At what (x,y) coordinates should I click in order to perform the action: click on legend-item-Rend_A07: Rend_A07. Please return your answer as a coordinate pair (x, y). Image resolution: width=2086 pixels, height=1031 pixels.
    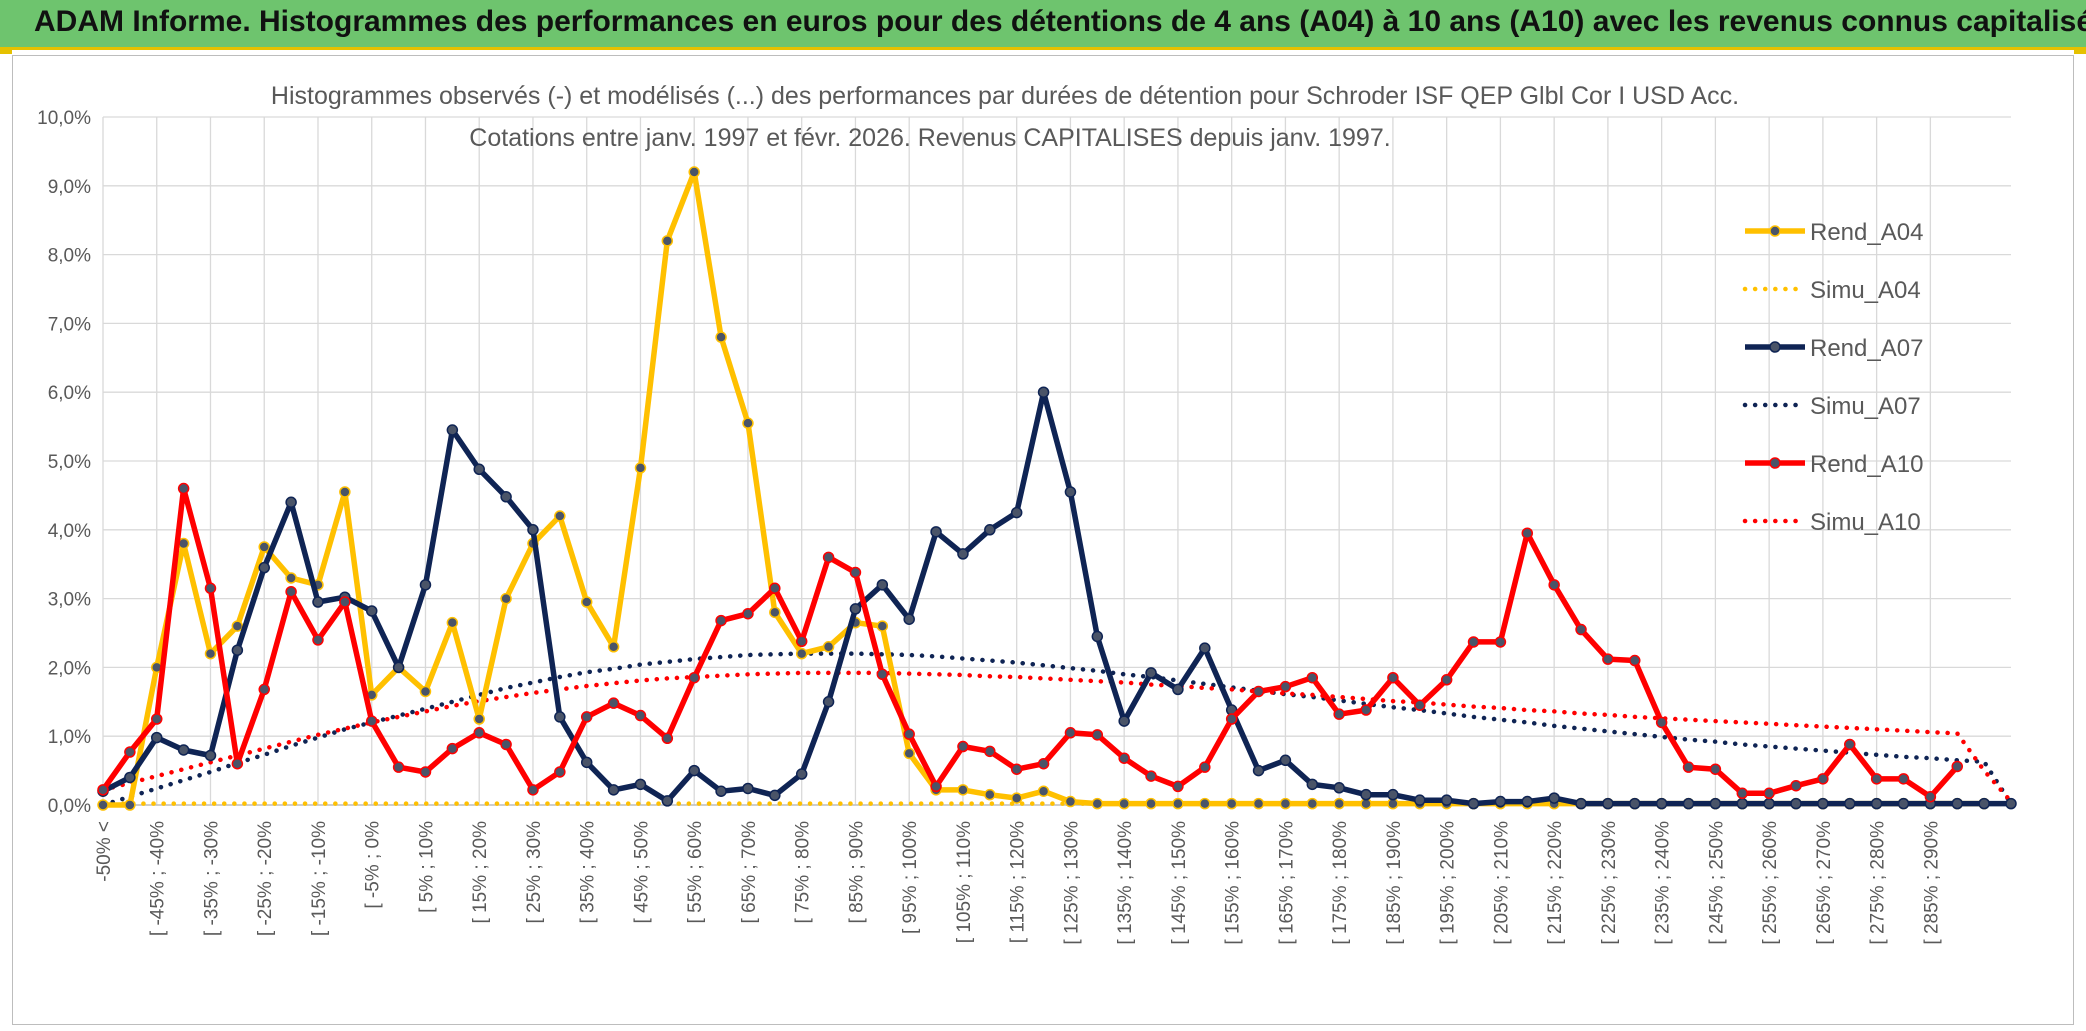
    Looking at the image, I should click on (1834, 348).